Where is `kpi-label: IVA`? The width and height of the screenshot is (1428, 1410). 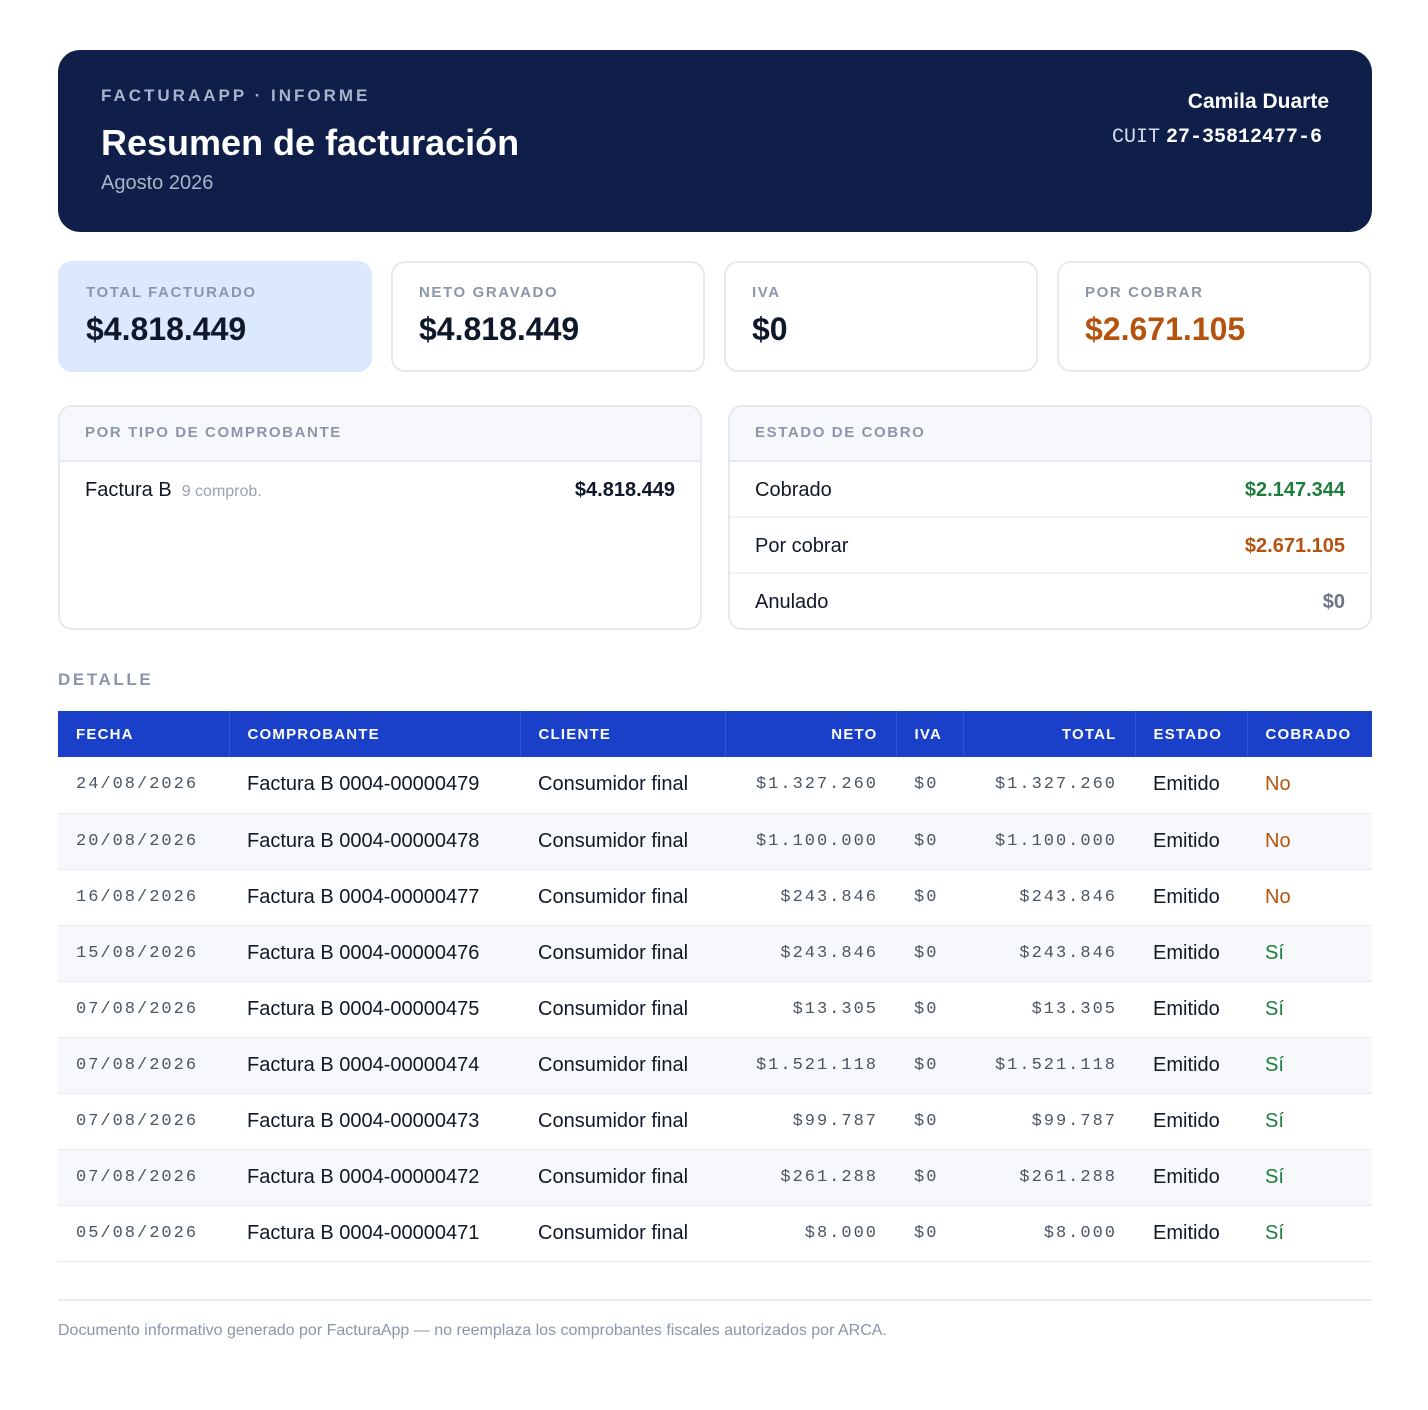
kpi-label: IVA is located at coordinates (766, 292).